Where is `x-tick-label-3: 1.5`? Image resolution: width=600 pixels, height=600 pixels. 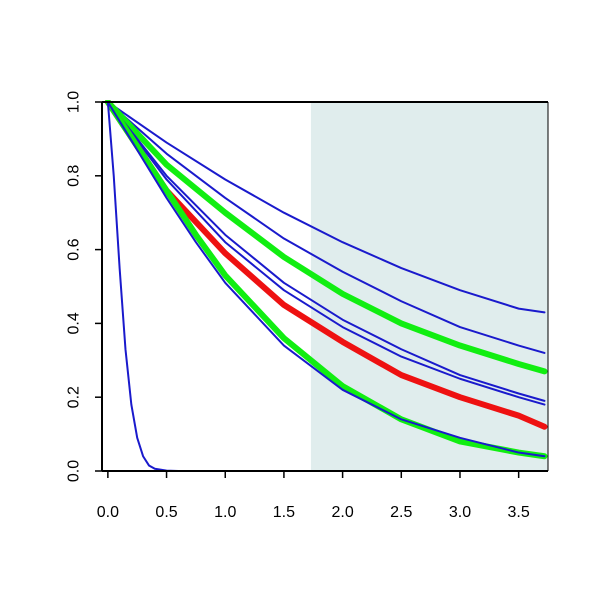
x-tick-label-3: 1.5 is located at coordinates (284, 512).